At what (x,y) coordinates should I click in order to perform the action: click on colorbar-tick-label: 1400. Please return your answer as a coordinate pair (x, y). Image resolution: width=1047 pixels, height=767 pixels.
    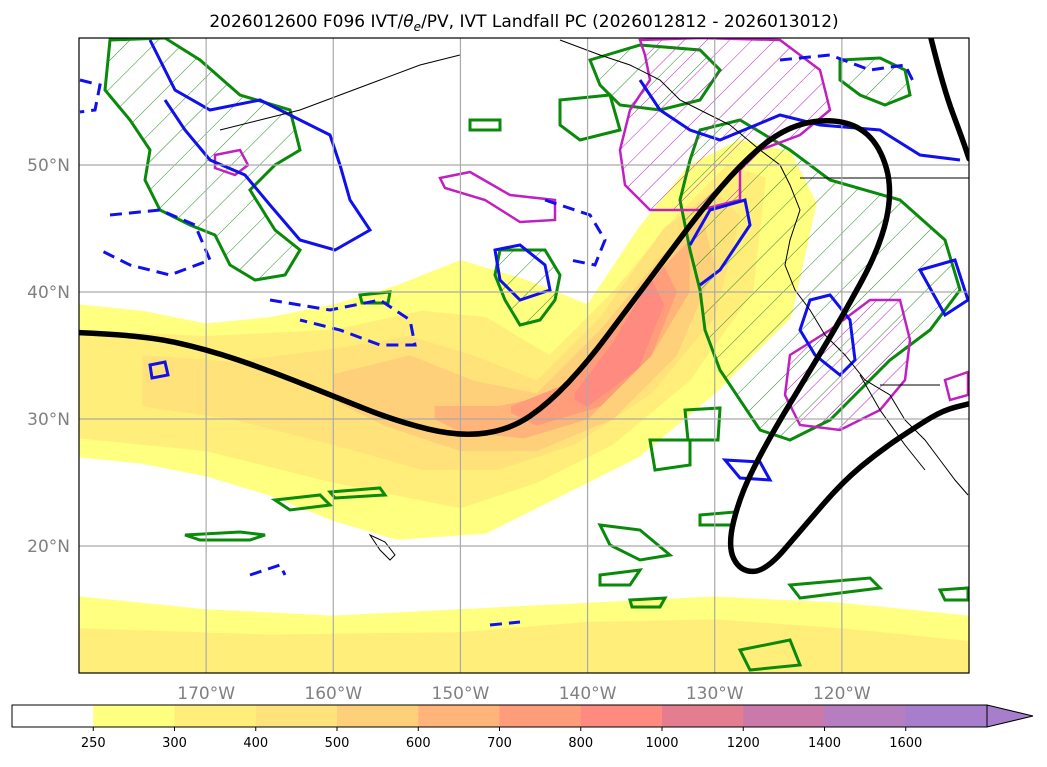
    Looking at the image, I should click on (824, 743).